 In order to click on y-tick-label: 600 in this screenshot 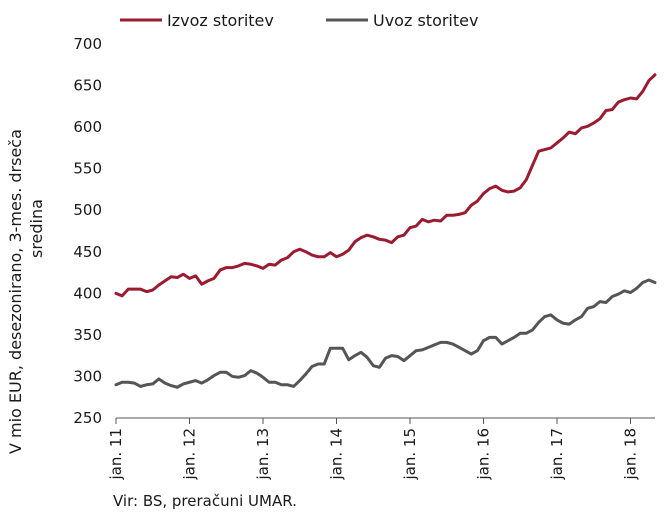, I will do `click(87, 127)`.